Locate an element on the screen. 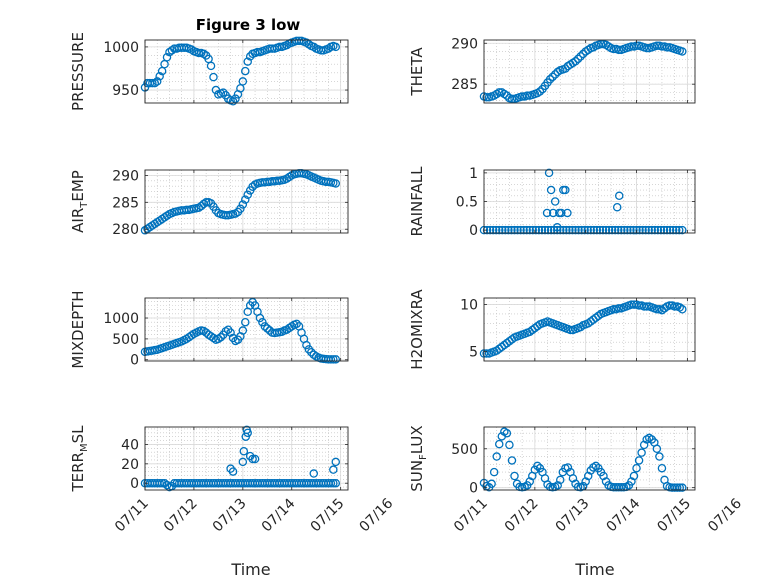  subplot-pressure: 950 1000 PRESSURE is located at coordinates (209, 71).